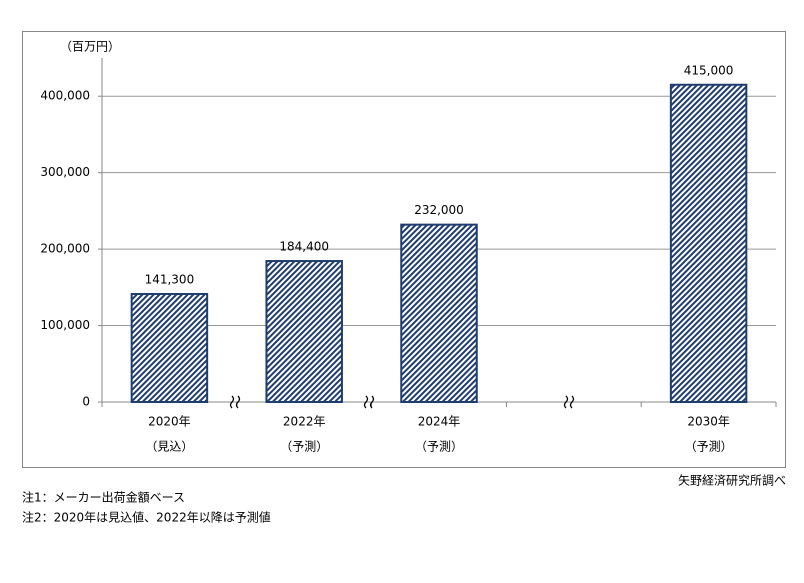 Image resolution: width=804 pixels, height=583 pixels. What do you see at coordinates (86, 402) in the screenshot?
I see `y-tick-label: 0` at bounding box center [86, 402].